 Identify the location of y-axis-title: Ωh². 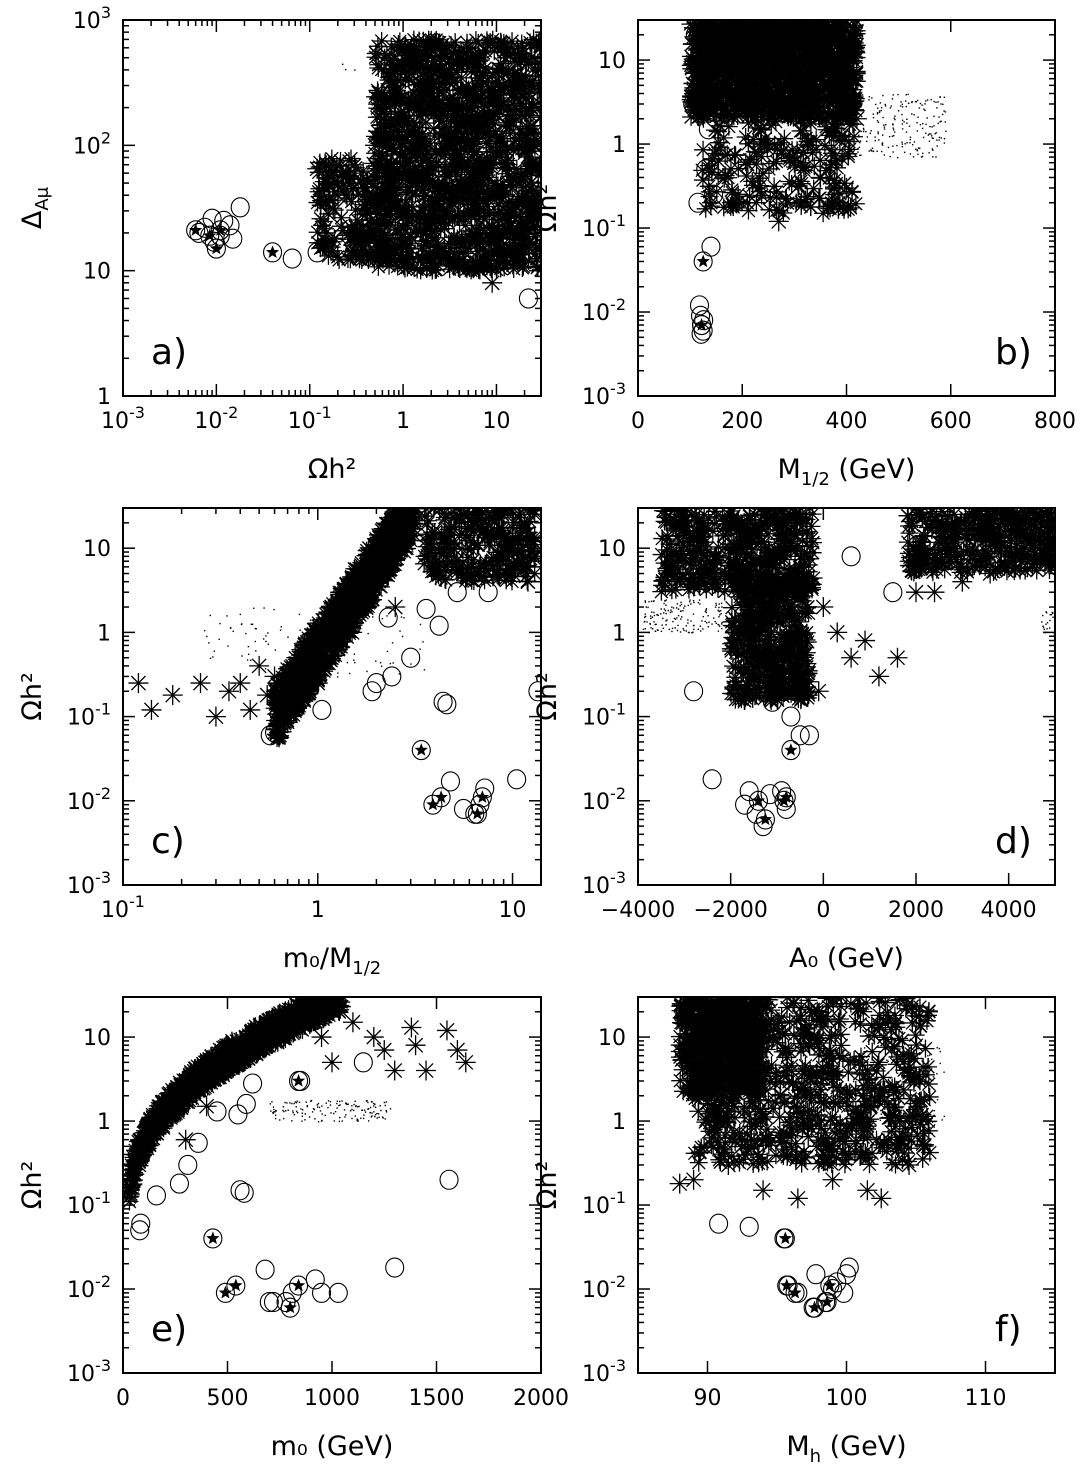
(32, 696).